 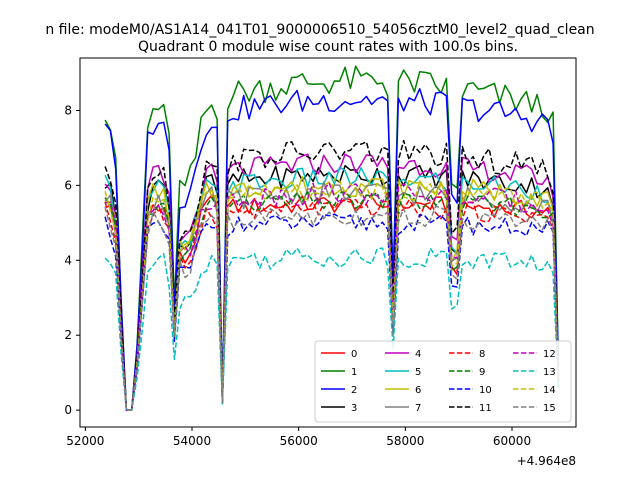 I want to click on legend-label-15: 15, so click(x=549, y=408).